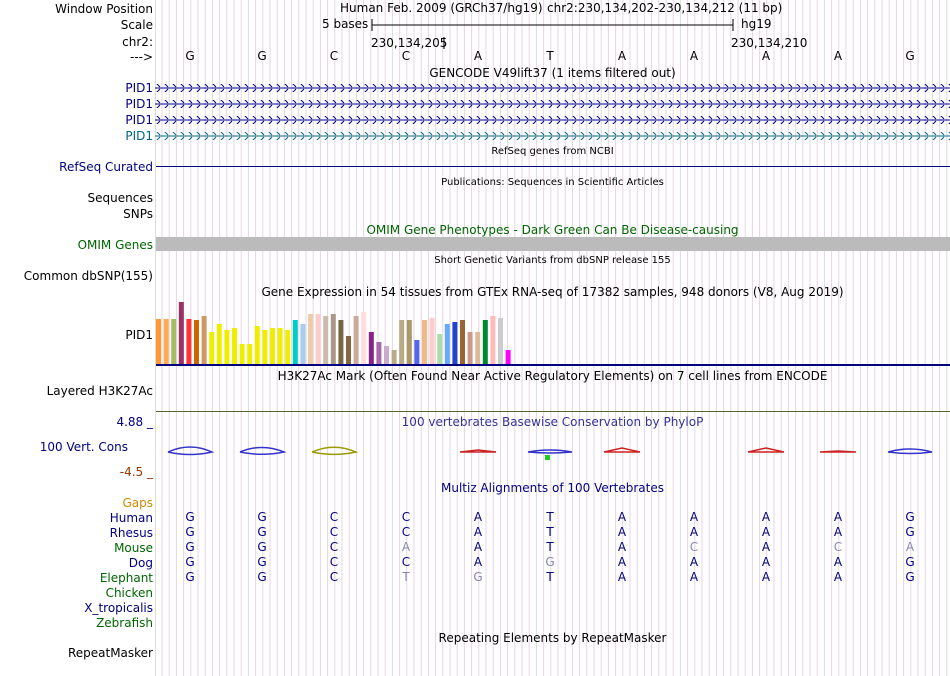  Describe the element at coordinates (120, 198) in the screenshot. I see `label-sequences: Sequences` at that location.